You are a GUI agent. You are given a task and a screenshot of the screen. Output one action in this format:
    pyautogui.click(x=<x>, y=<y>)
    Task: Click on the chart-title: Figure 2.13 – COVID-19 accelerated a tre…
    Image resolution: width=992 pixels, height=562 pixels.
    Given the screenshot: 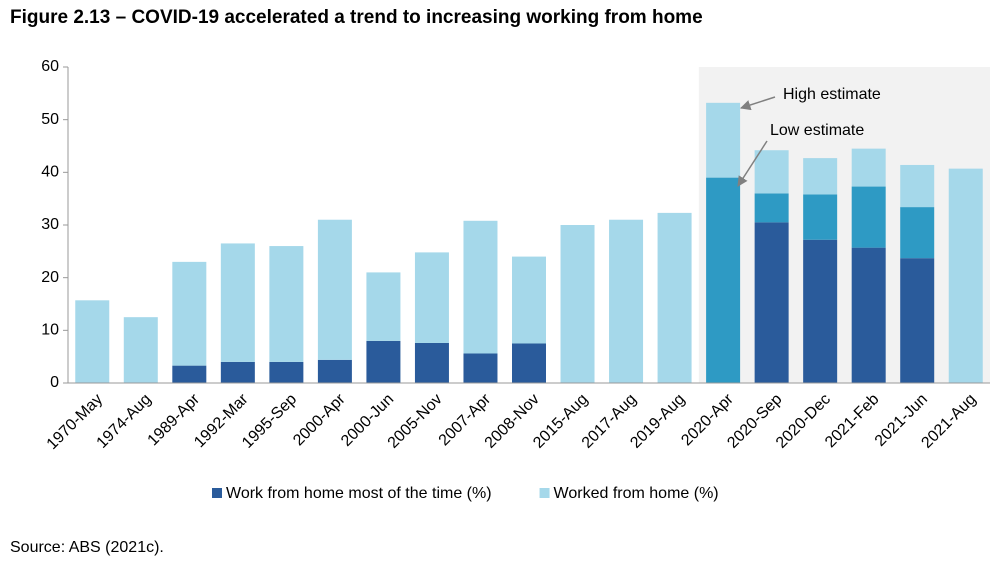 What is the action you would take?
    pyautogui.click(x=356, y=17)
    